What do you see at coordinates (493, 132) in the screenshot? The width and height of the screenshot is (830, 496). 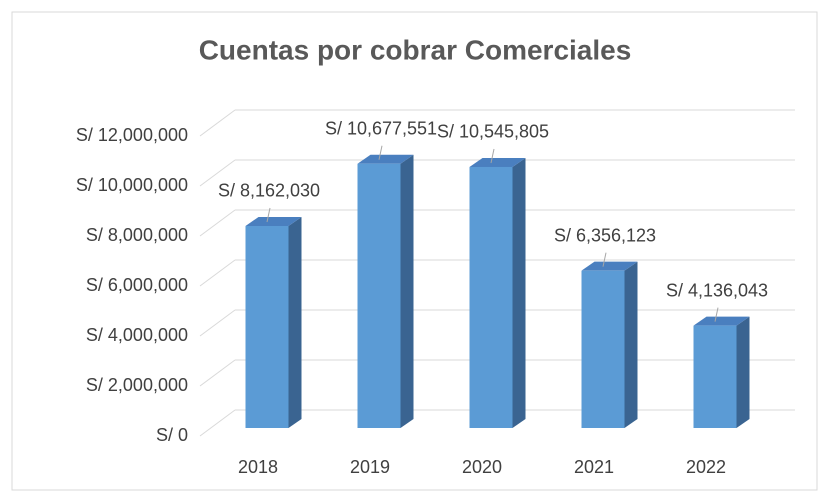 I see `data-label: S/ 10,545,805` at bounding box center [493, 132].